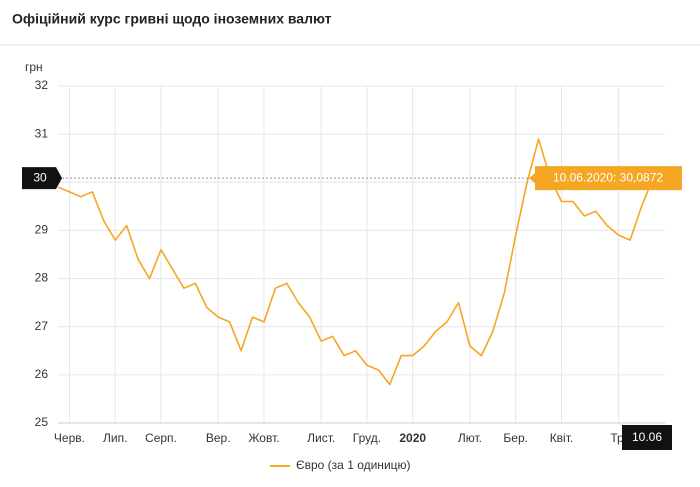 The width and height of the screenshot is (700, 487). Describe the element at coordinates (218, 438) in the screenshot. I see `x-tick-label: Вер.` at that location.